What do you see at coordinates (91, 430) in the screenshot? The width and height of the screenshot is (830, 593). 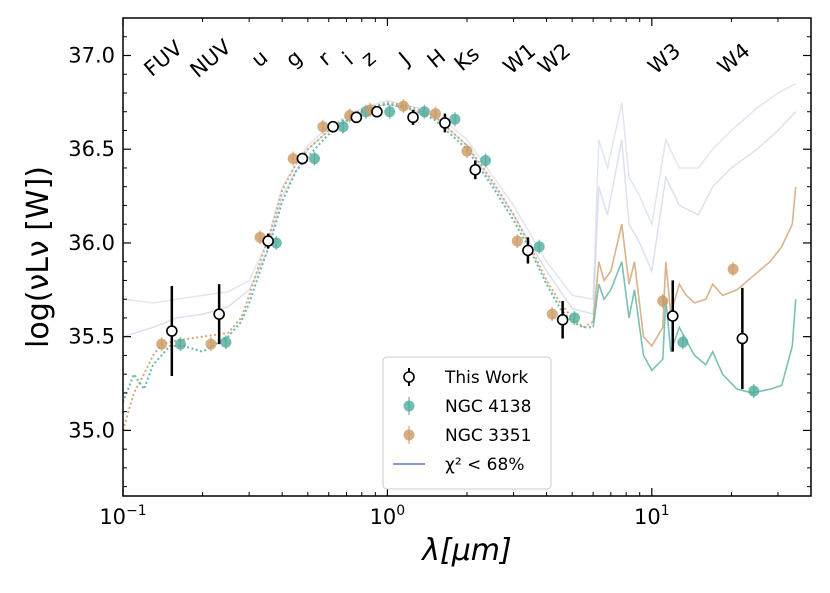 I see `y-tick-label: 35.0` at bounding box center [91, 430].